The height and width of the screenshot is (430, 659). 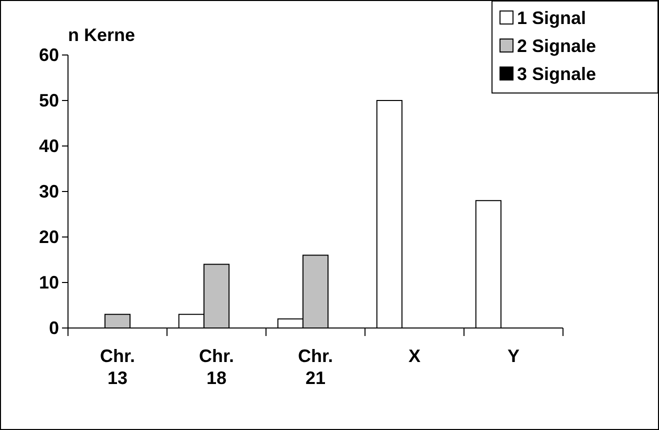 What do you see at coordinates (513, 356) in the screenshot?
I see `x-tick-label: Y` at bounding box center [513, 356].